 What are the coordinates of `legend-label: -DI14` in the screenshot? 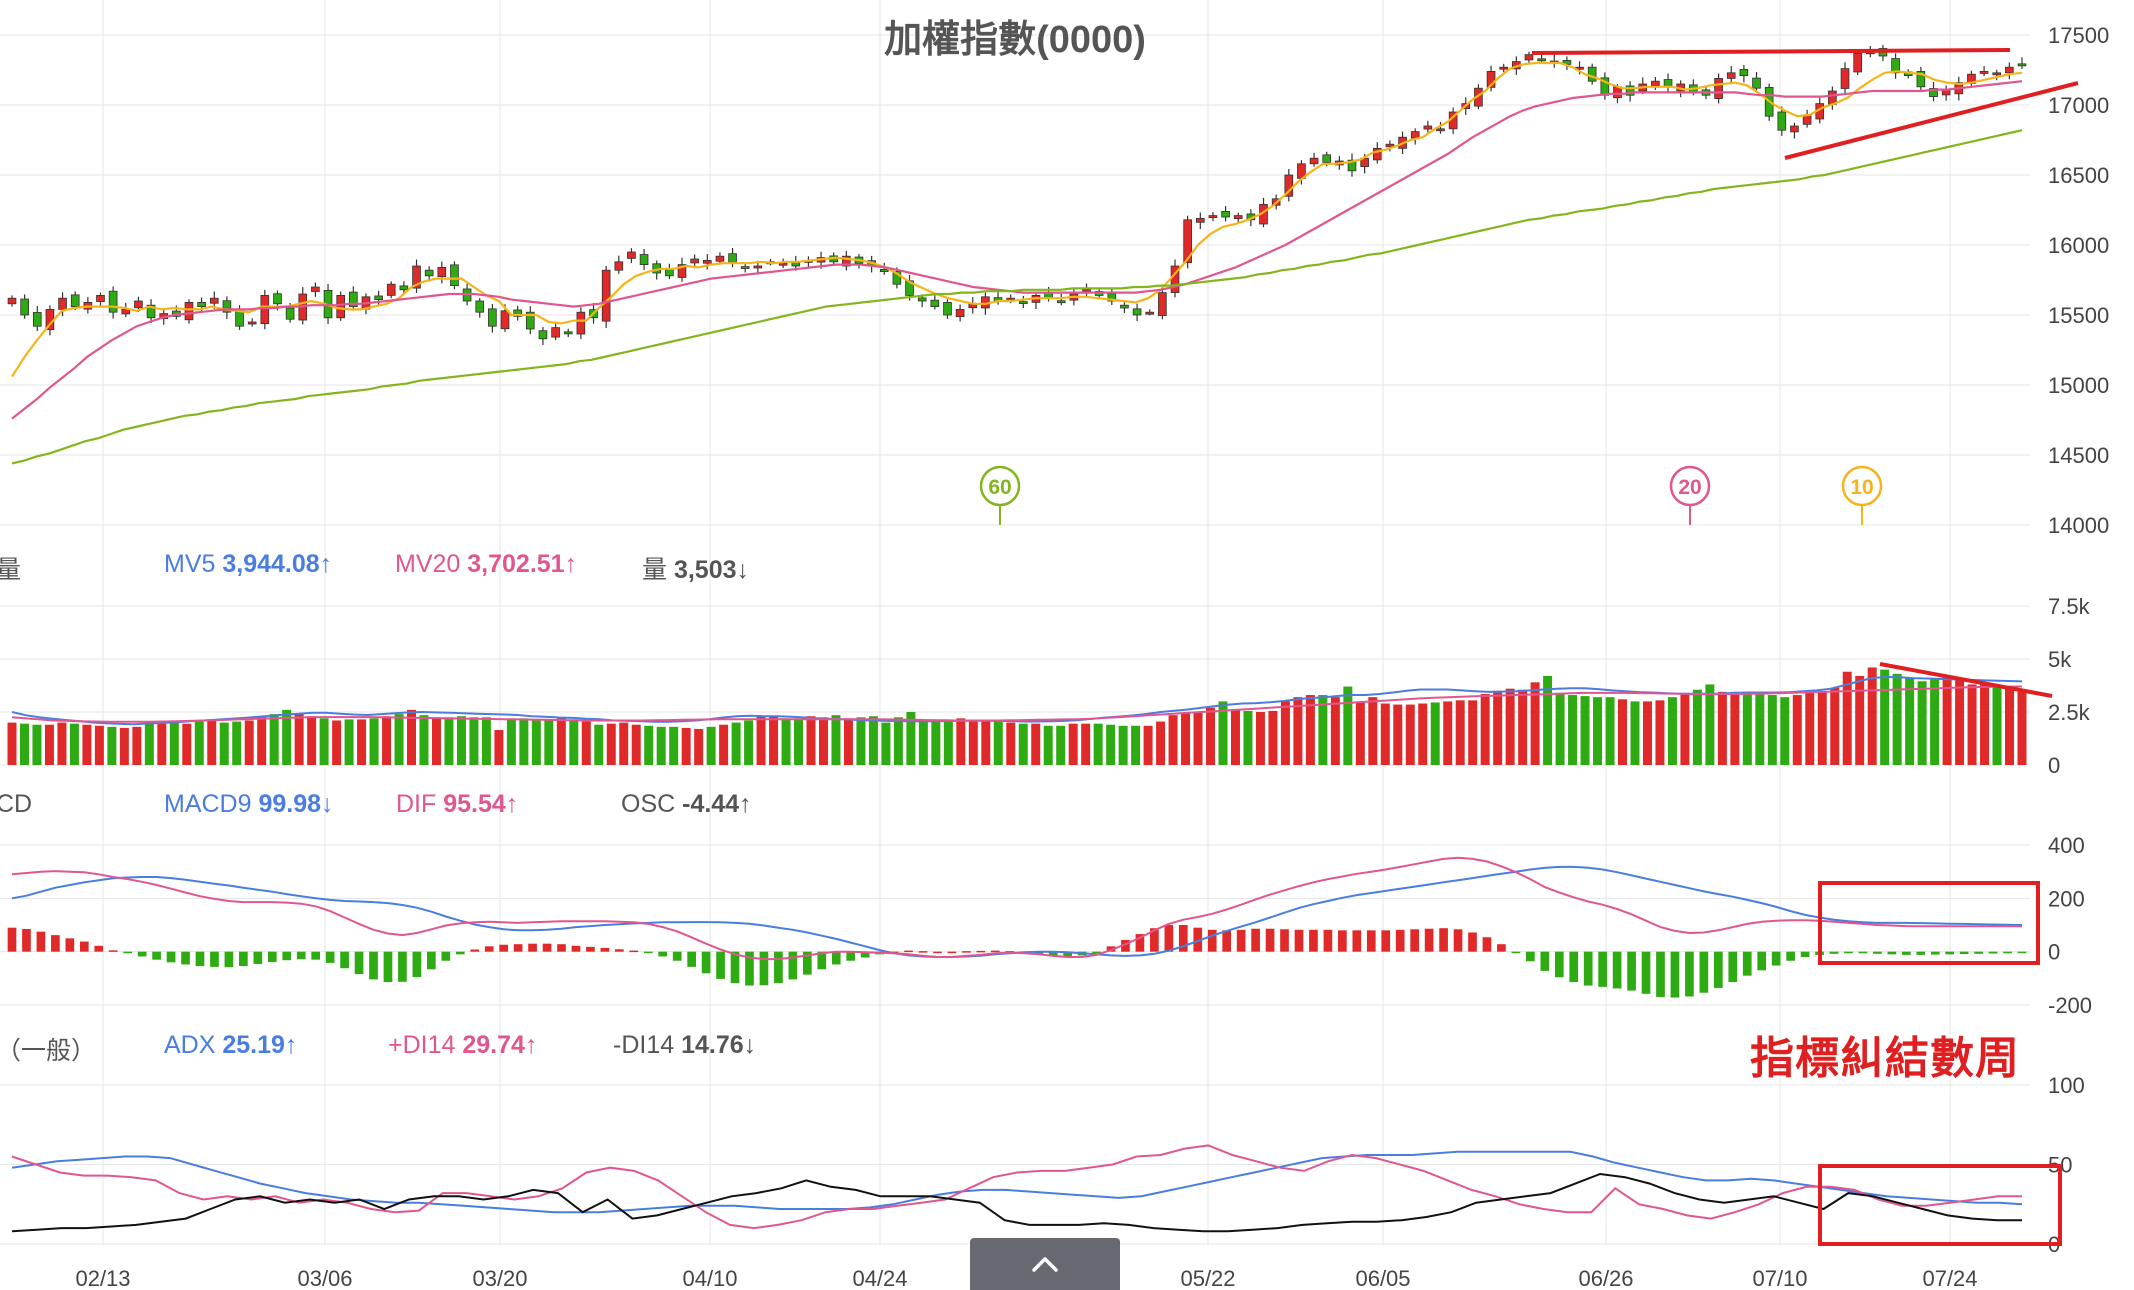 It's located at (644, 1045).